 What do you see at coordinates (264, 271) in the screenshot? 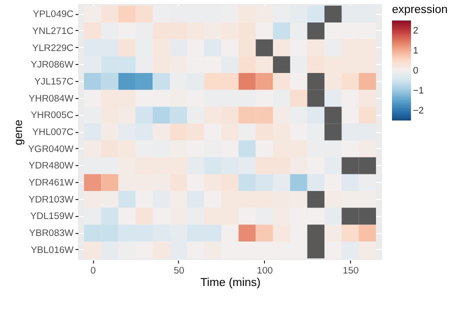
I see `x-tick-label: 100` at bounding box center [264, 271].